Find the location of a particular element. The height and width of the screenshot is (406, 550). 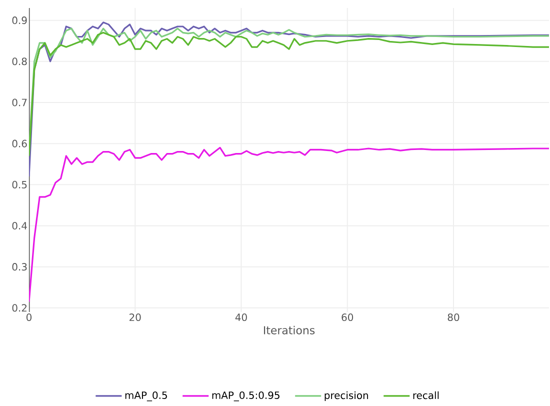

y-tick-label: 0.2 is located at coordinates (19, 308).